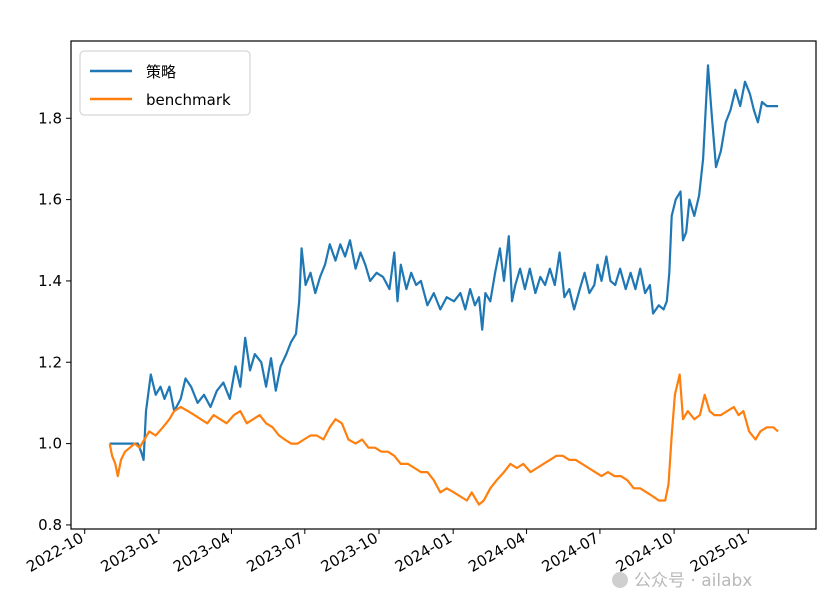  I want to click on wechat-icon, so click(620, 580).